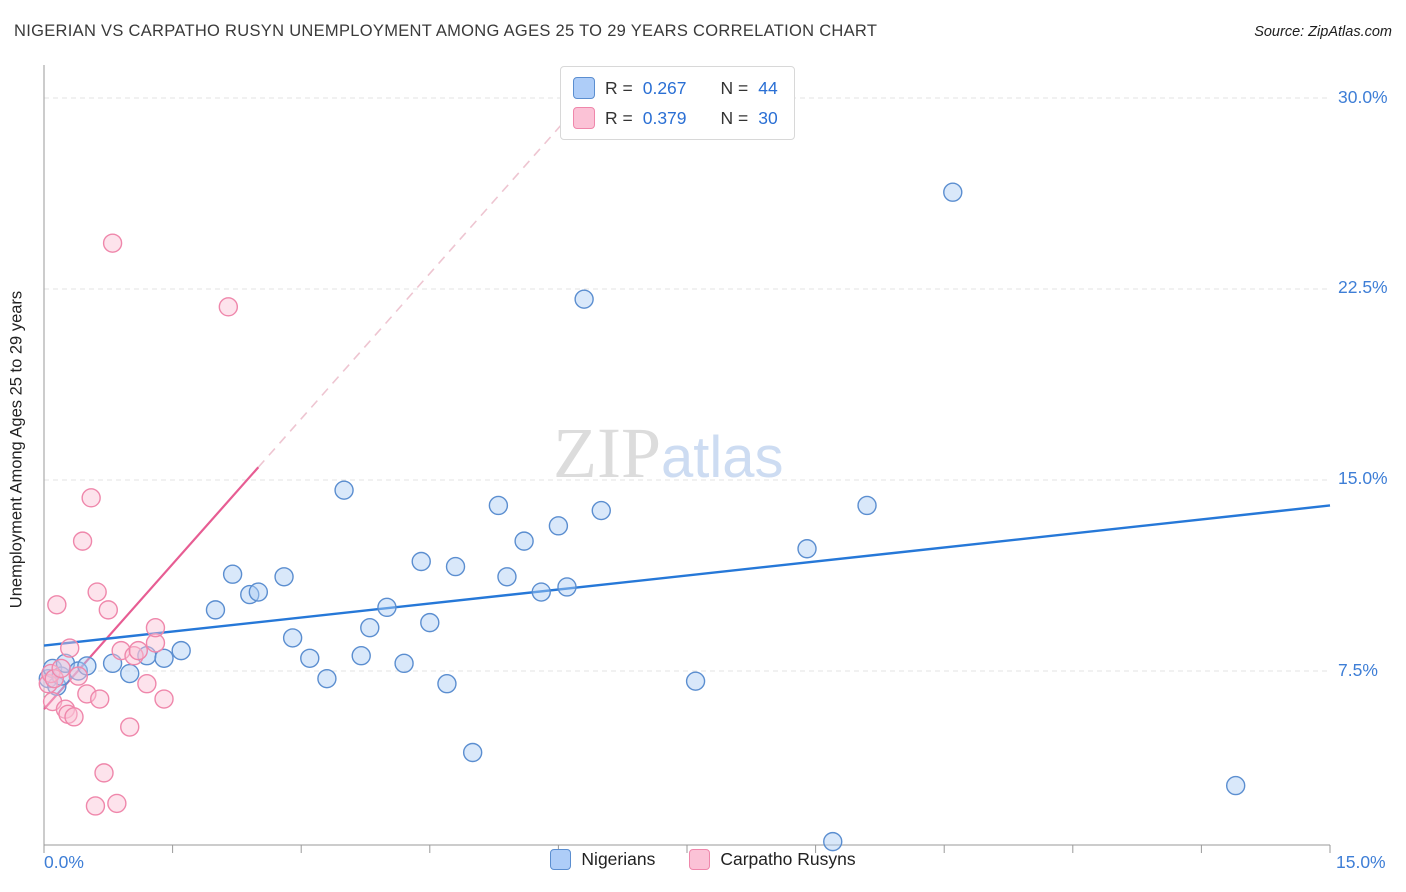 This screenshot has width=1406, height=892. I want to click on y-tick-label-15: 15.0%, so click(1363, 478).